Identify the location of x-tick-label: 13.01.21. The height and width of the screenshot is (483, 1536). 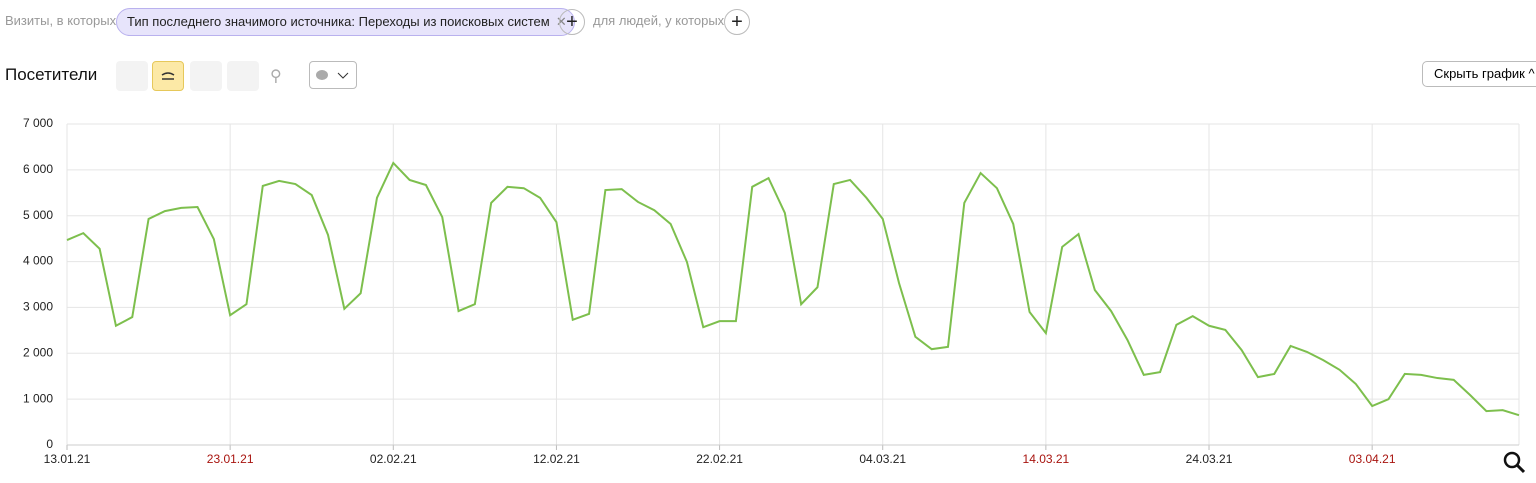
(67, 459).